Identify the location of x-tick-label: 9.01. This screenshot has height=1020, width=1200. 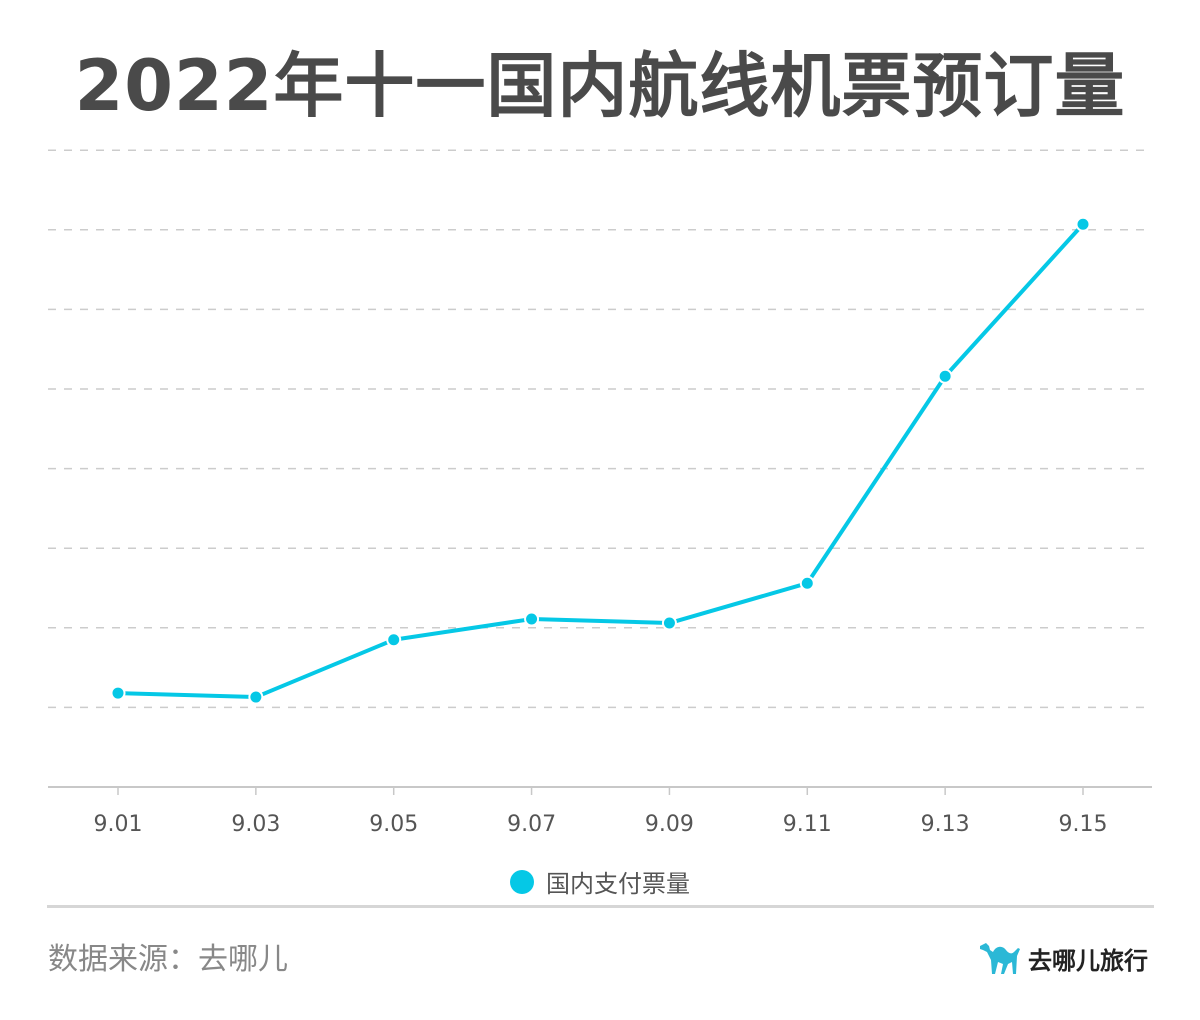
(118, 824).